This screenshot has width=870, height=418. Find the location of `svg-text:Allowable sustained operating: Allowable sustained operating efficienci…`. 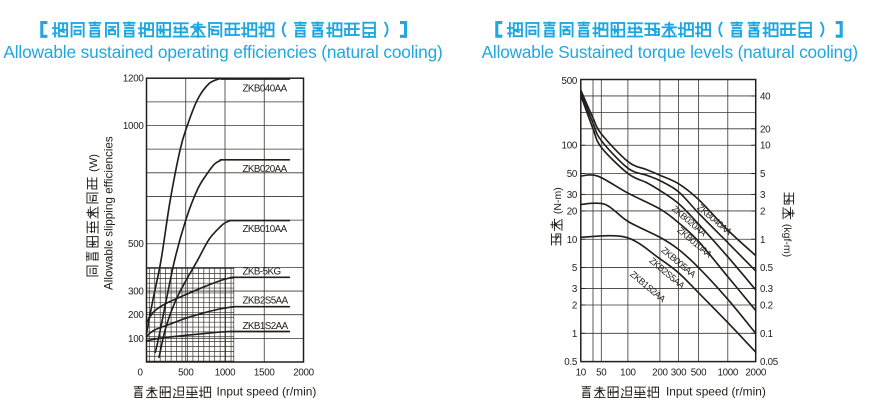

svg-text:Allowable sustained operating: Allowable sustained operating efficienci… is located at coordinates (222, 52).